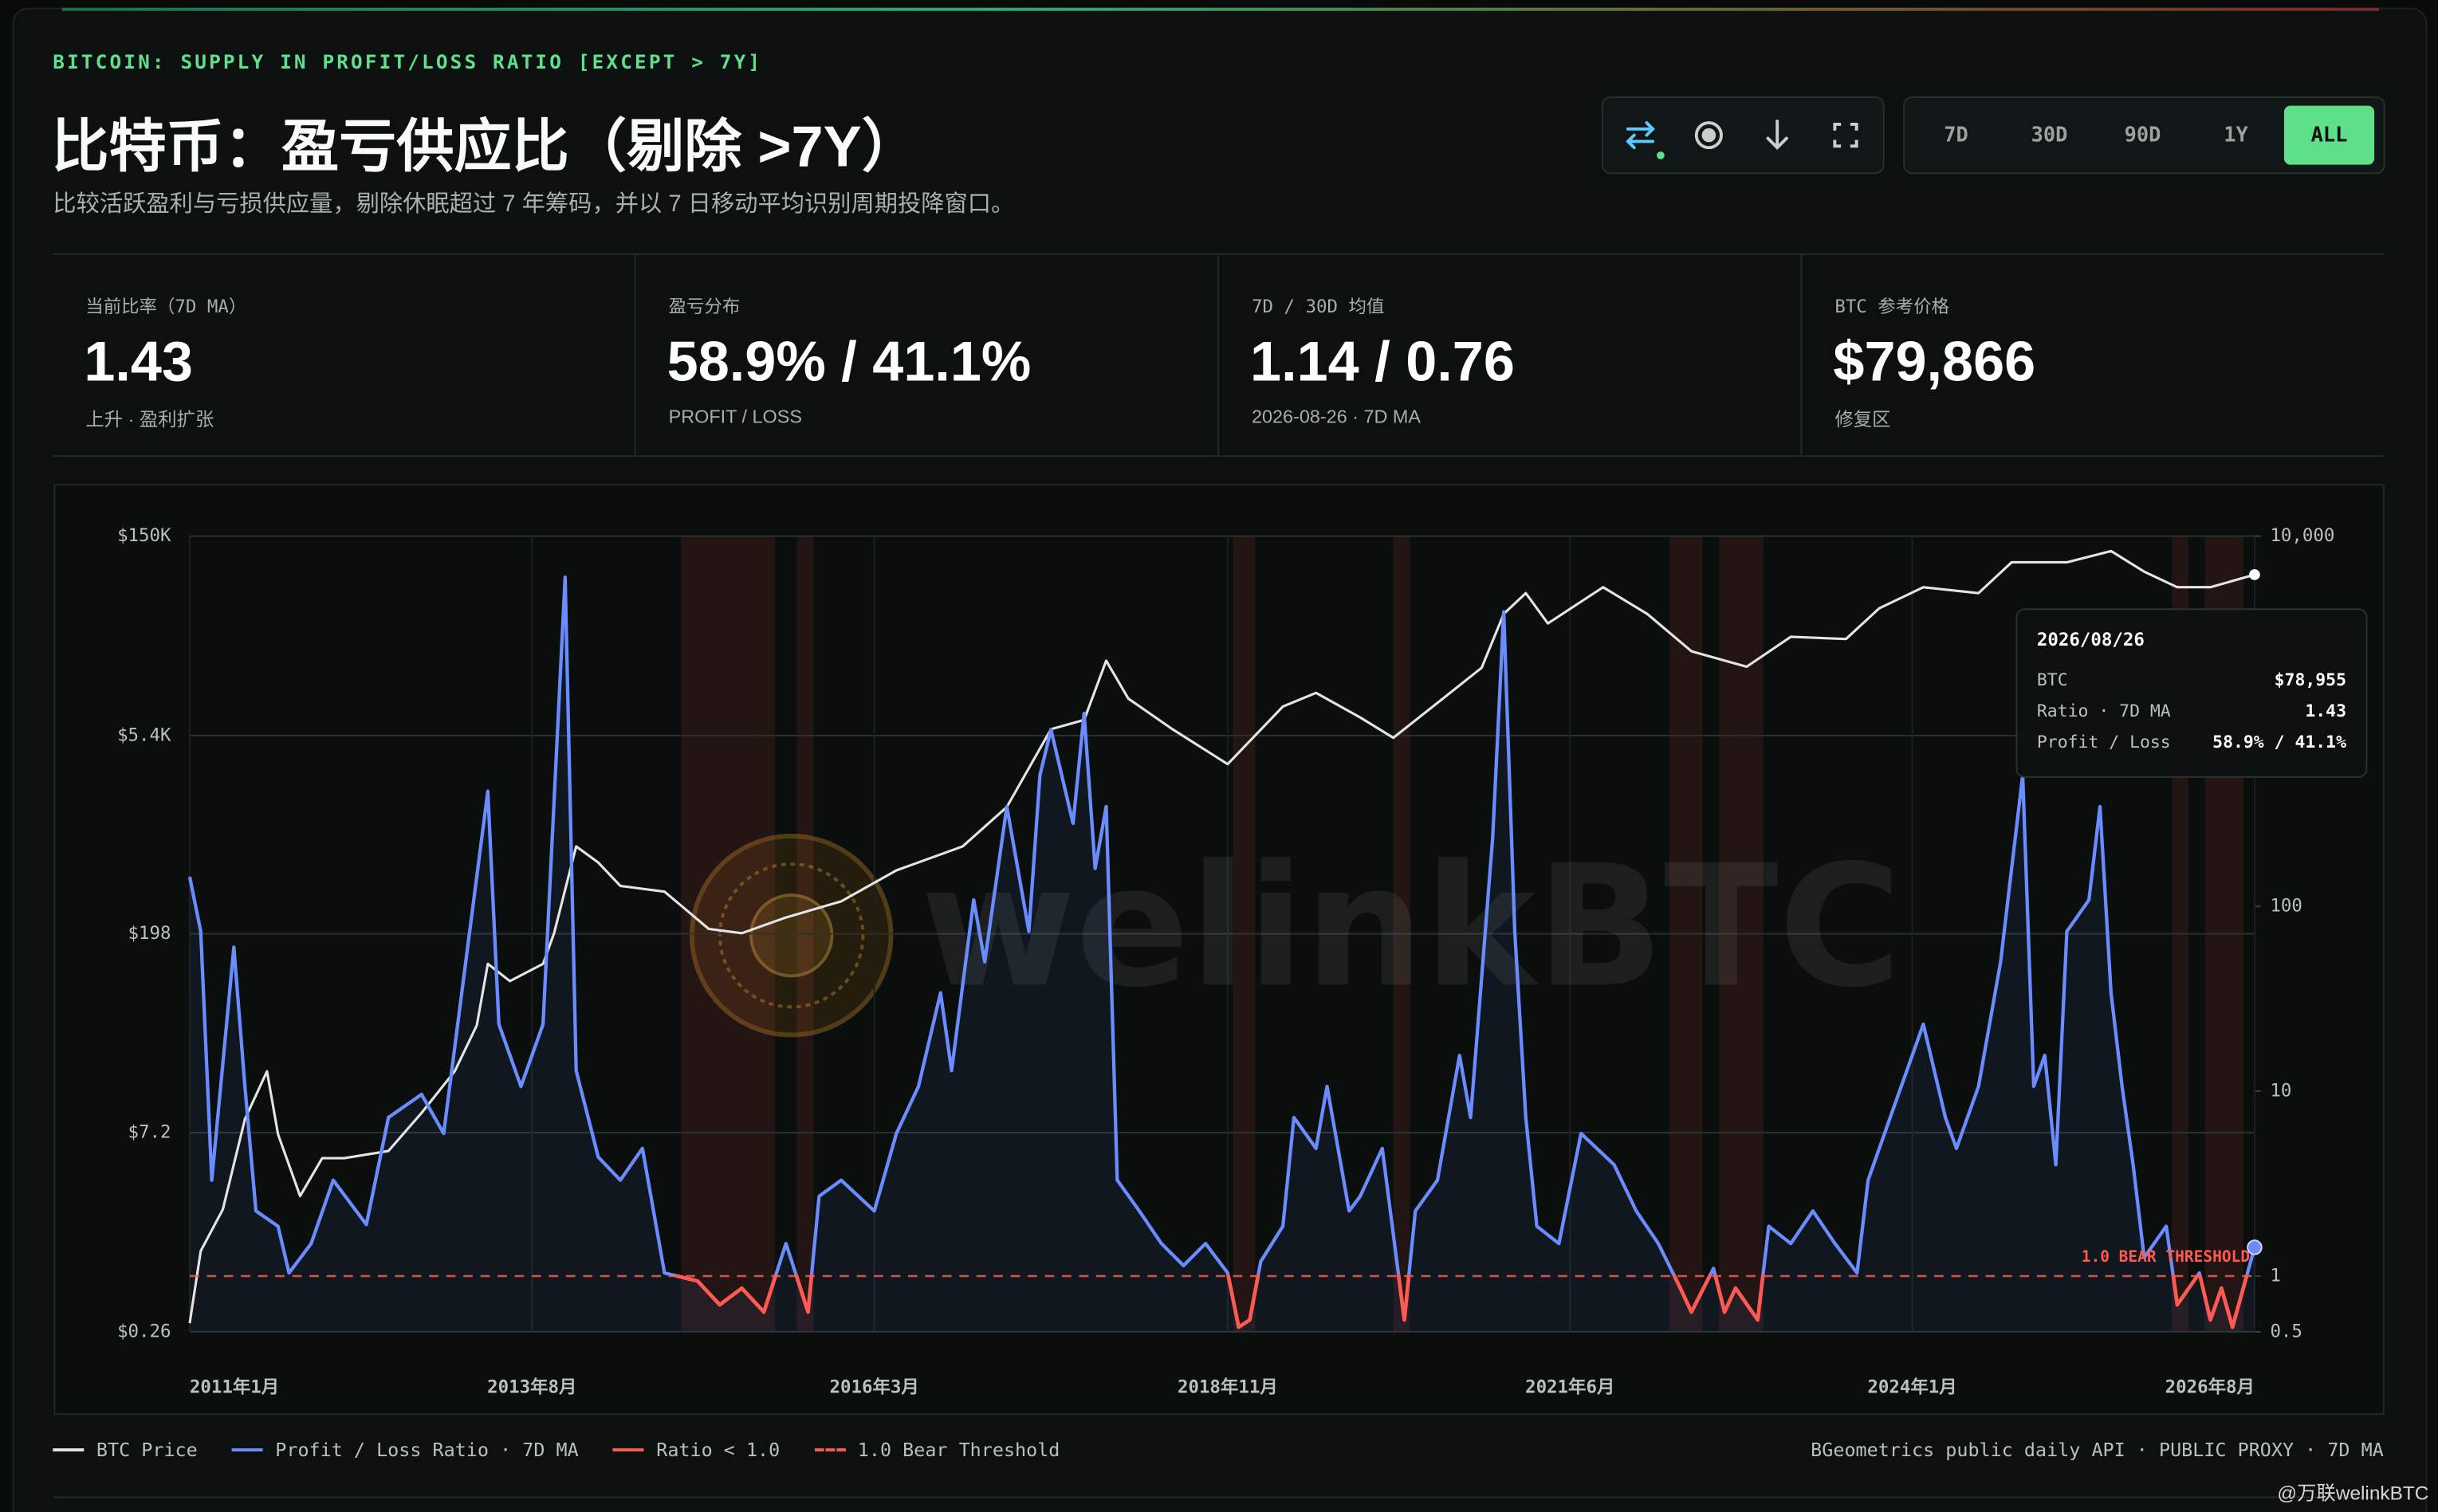 The width and height of the screenshot is (2438, 1512). I want to click on stat-label: 盈亏分布, so click(704, 306).